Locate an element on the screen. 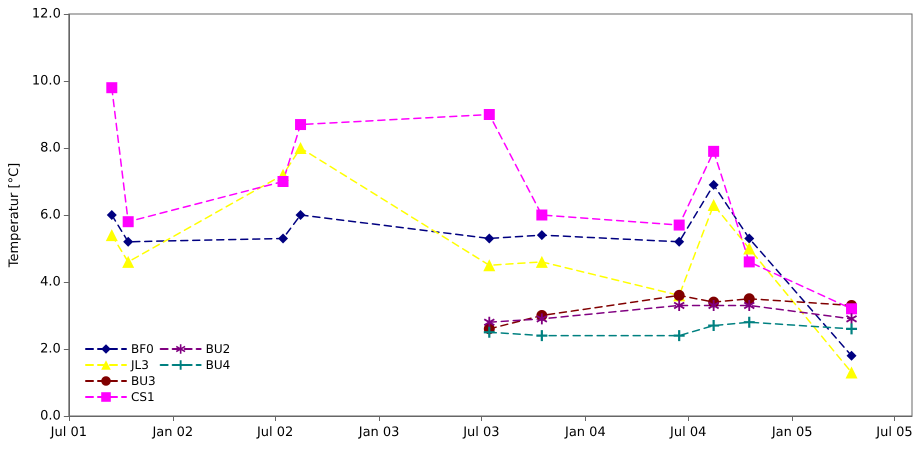 The image size is (916, 450). legend-label: CS1 is located at coordinates (143, 397).